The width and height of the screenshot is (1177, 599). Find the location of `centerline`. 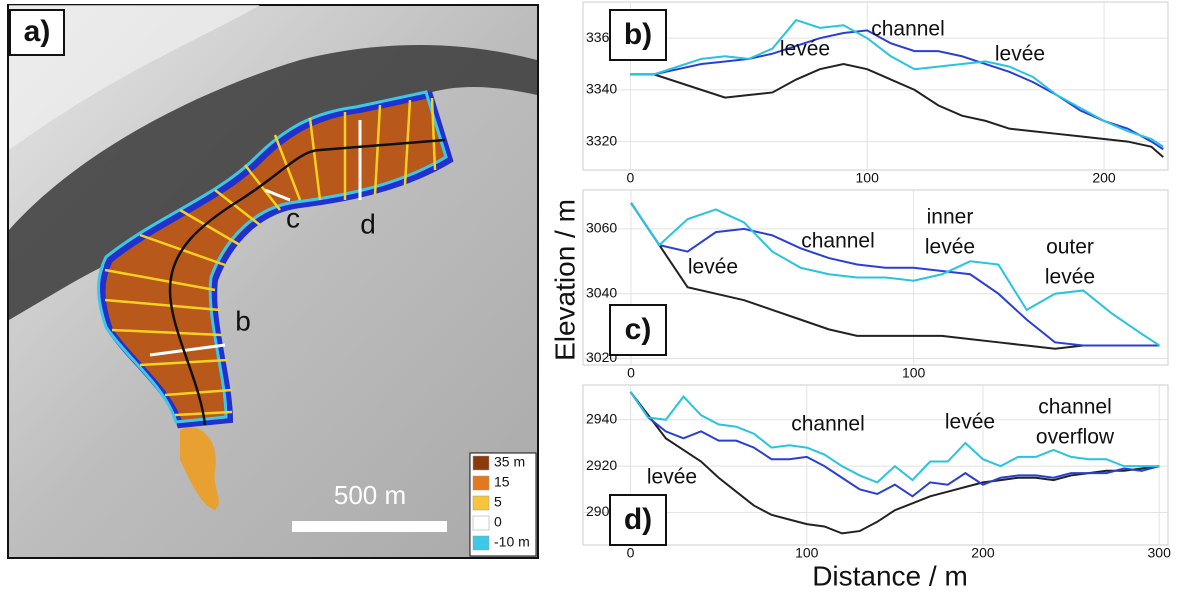

centerline is located at coordinates (307, 282).